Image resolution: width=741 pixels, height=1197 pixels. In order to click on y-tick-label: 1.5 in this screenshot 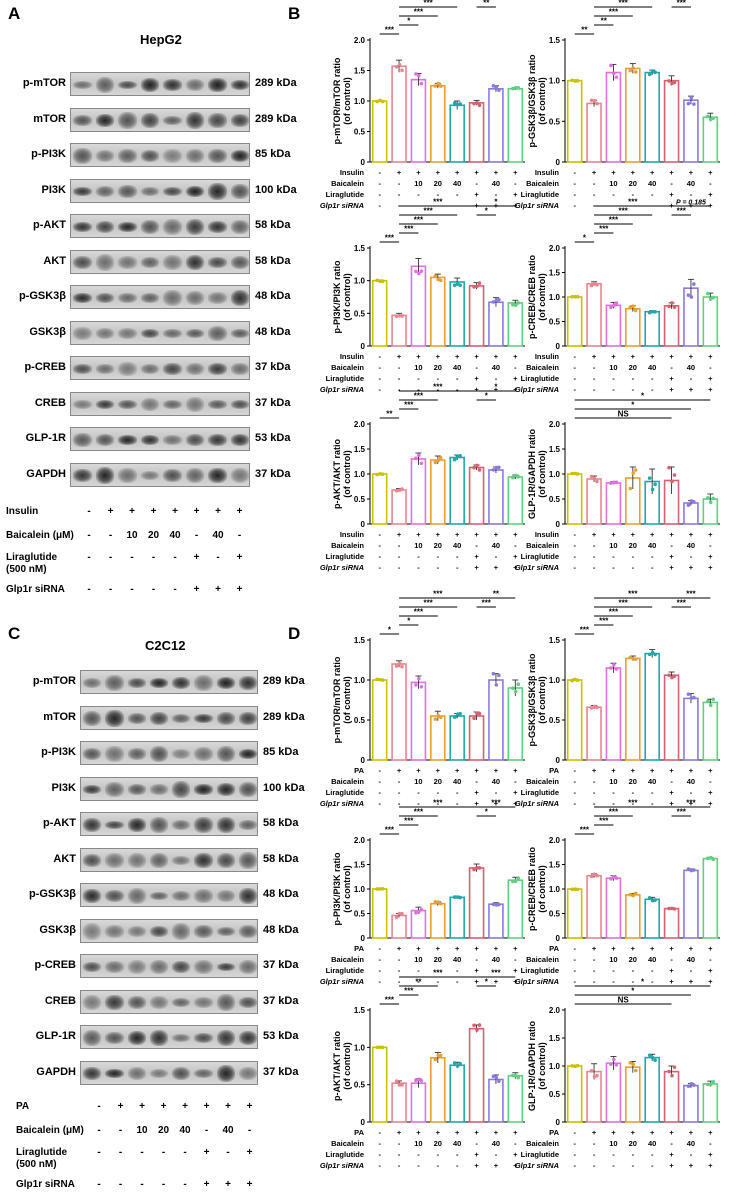, I will do `click(360, 640)`.